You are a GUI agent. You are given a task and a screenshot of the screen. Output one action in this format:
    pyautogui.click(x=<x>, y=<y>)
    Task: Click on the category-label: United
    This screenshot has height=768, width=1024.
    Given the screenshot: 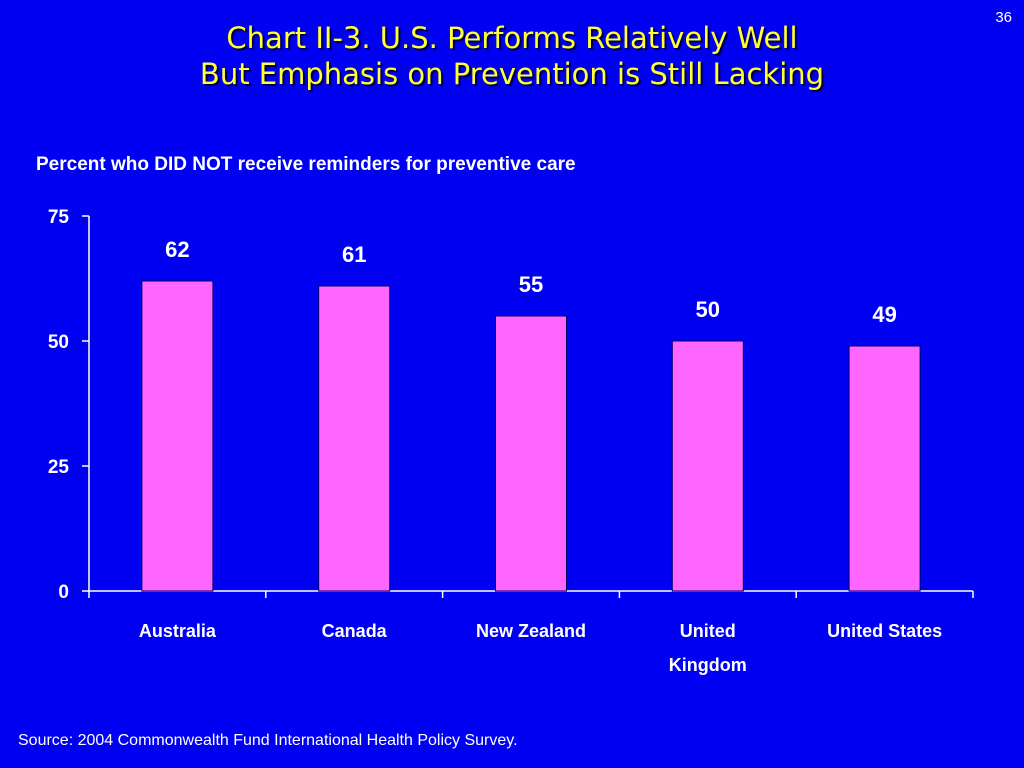 What is the action you would take?
    pyautogui.click(x=708, y=631)
    